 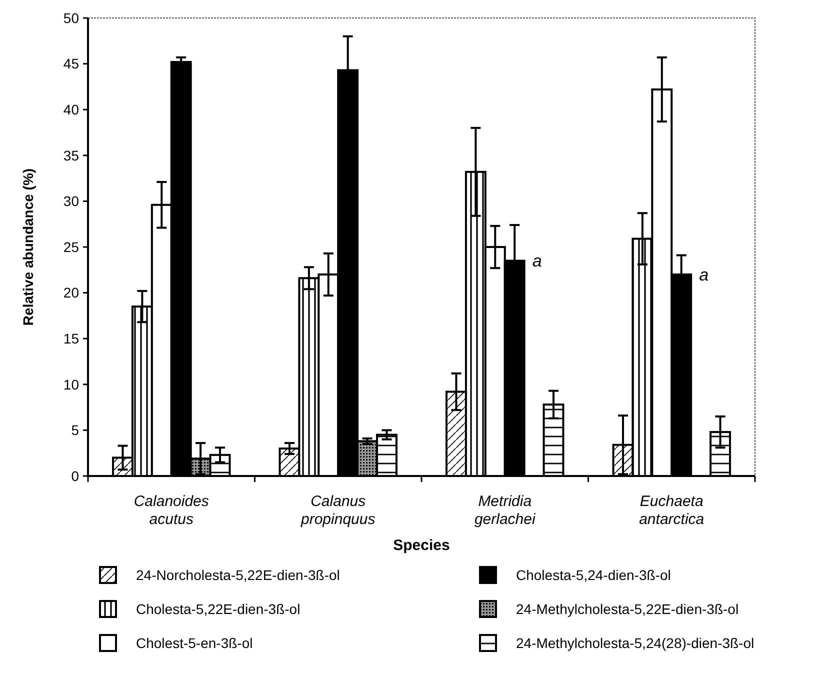 I want to click on y-tick-label: 20, so click(x=71, y=292).